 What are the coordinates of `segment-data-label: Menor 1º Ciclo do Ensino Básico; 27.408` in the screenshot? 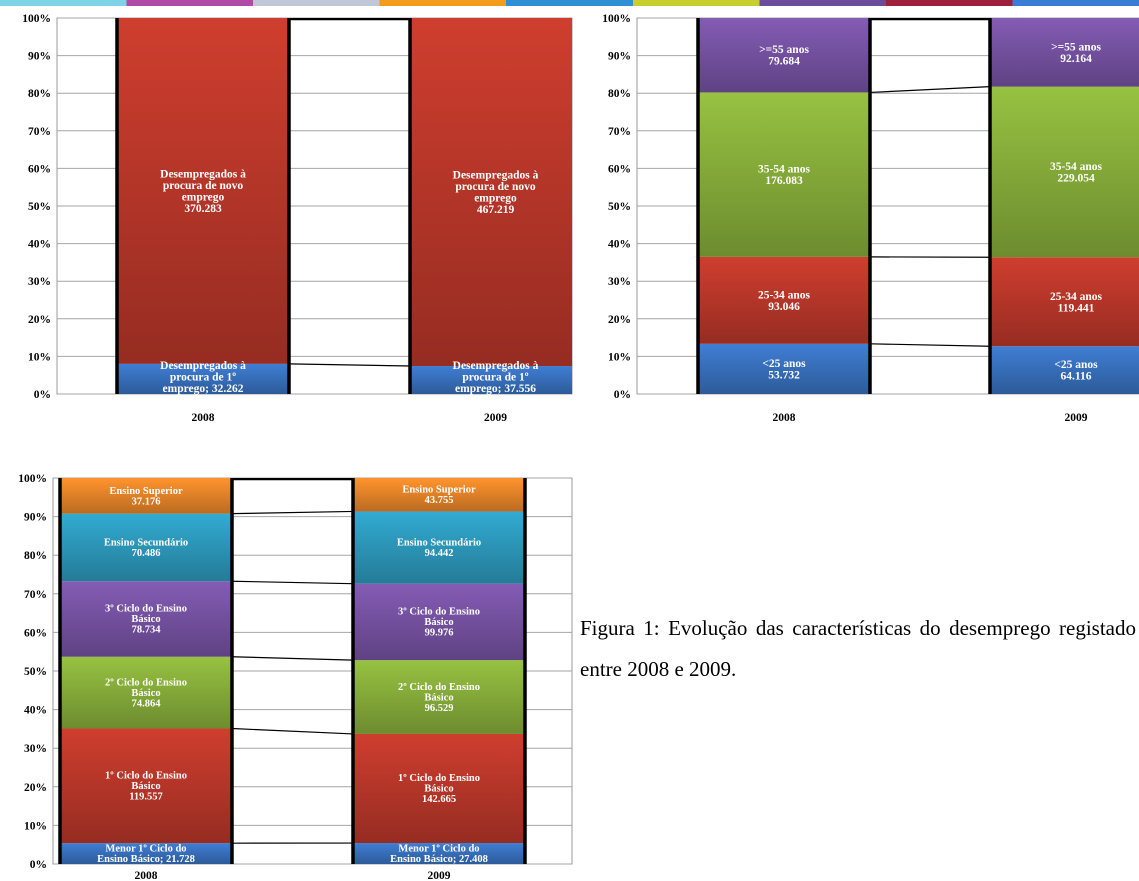 It's located at (439, 855).